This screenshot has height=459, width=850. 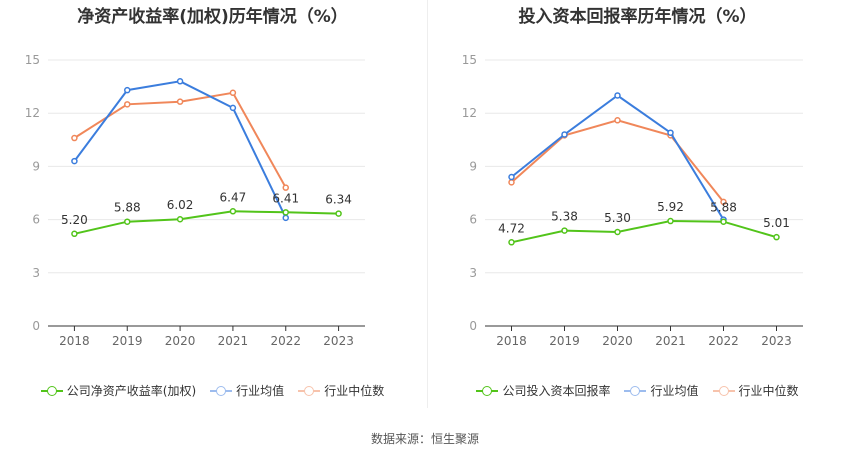 I want to click on legend-item-company: 公司净资产收益率(加权), so click(x=118, y=390).